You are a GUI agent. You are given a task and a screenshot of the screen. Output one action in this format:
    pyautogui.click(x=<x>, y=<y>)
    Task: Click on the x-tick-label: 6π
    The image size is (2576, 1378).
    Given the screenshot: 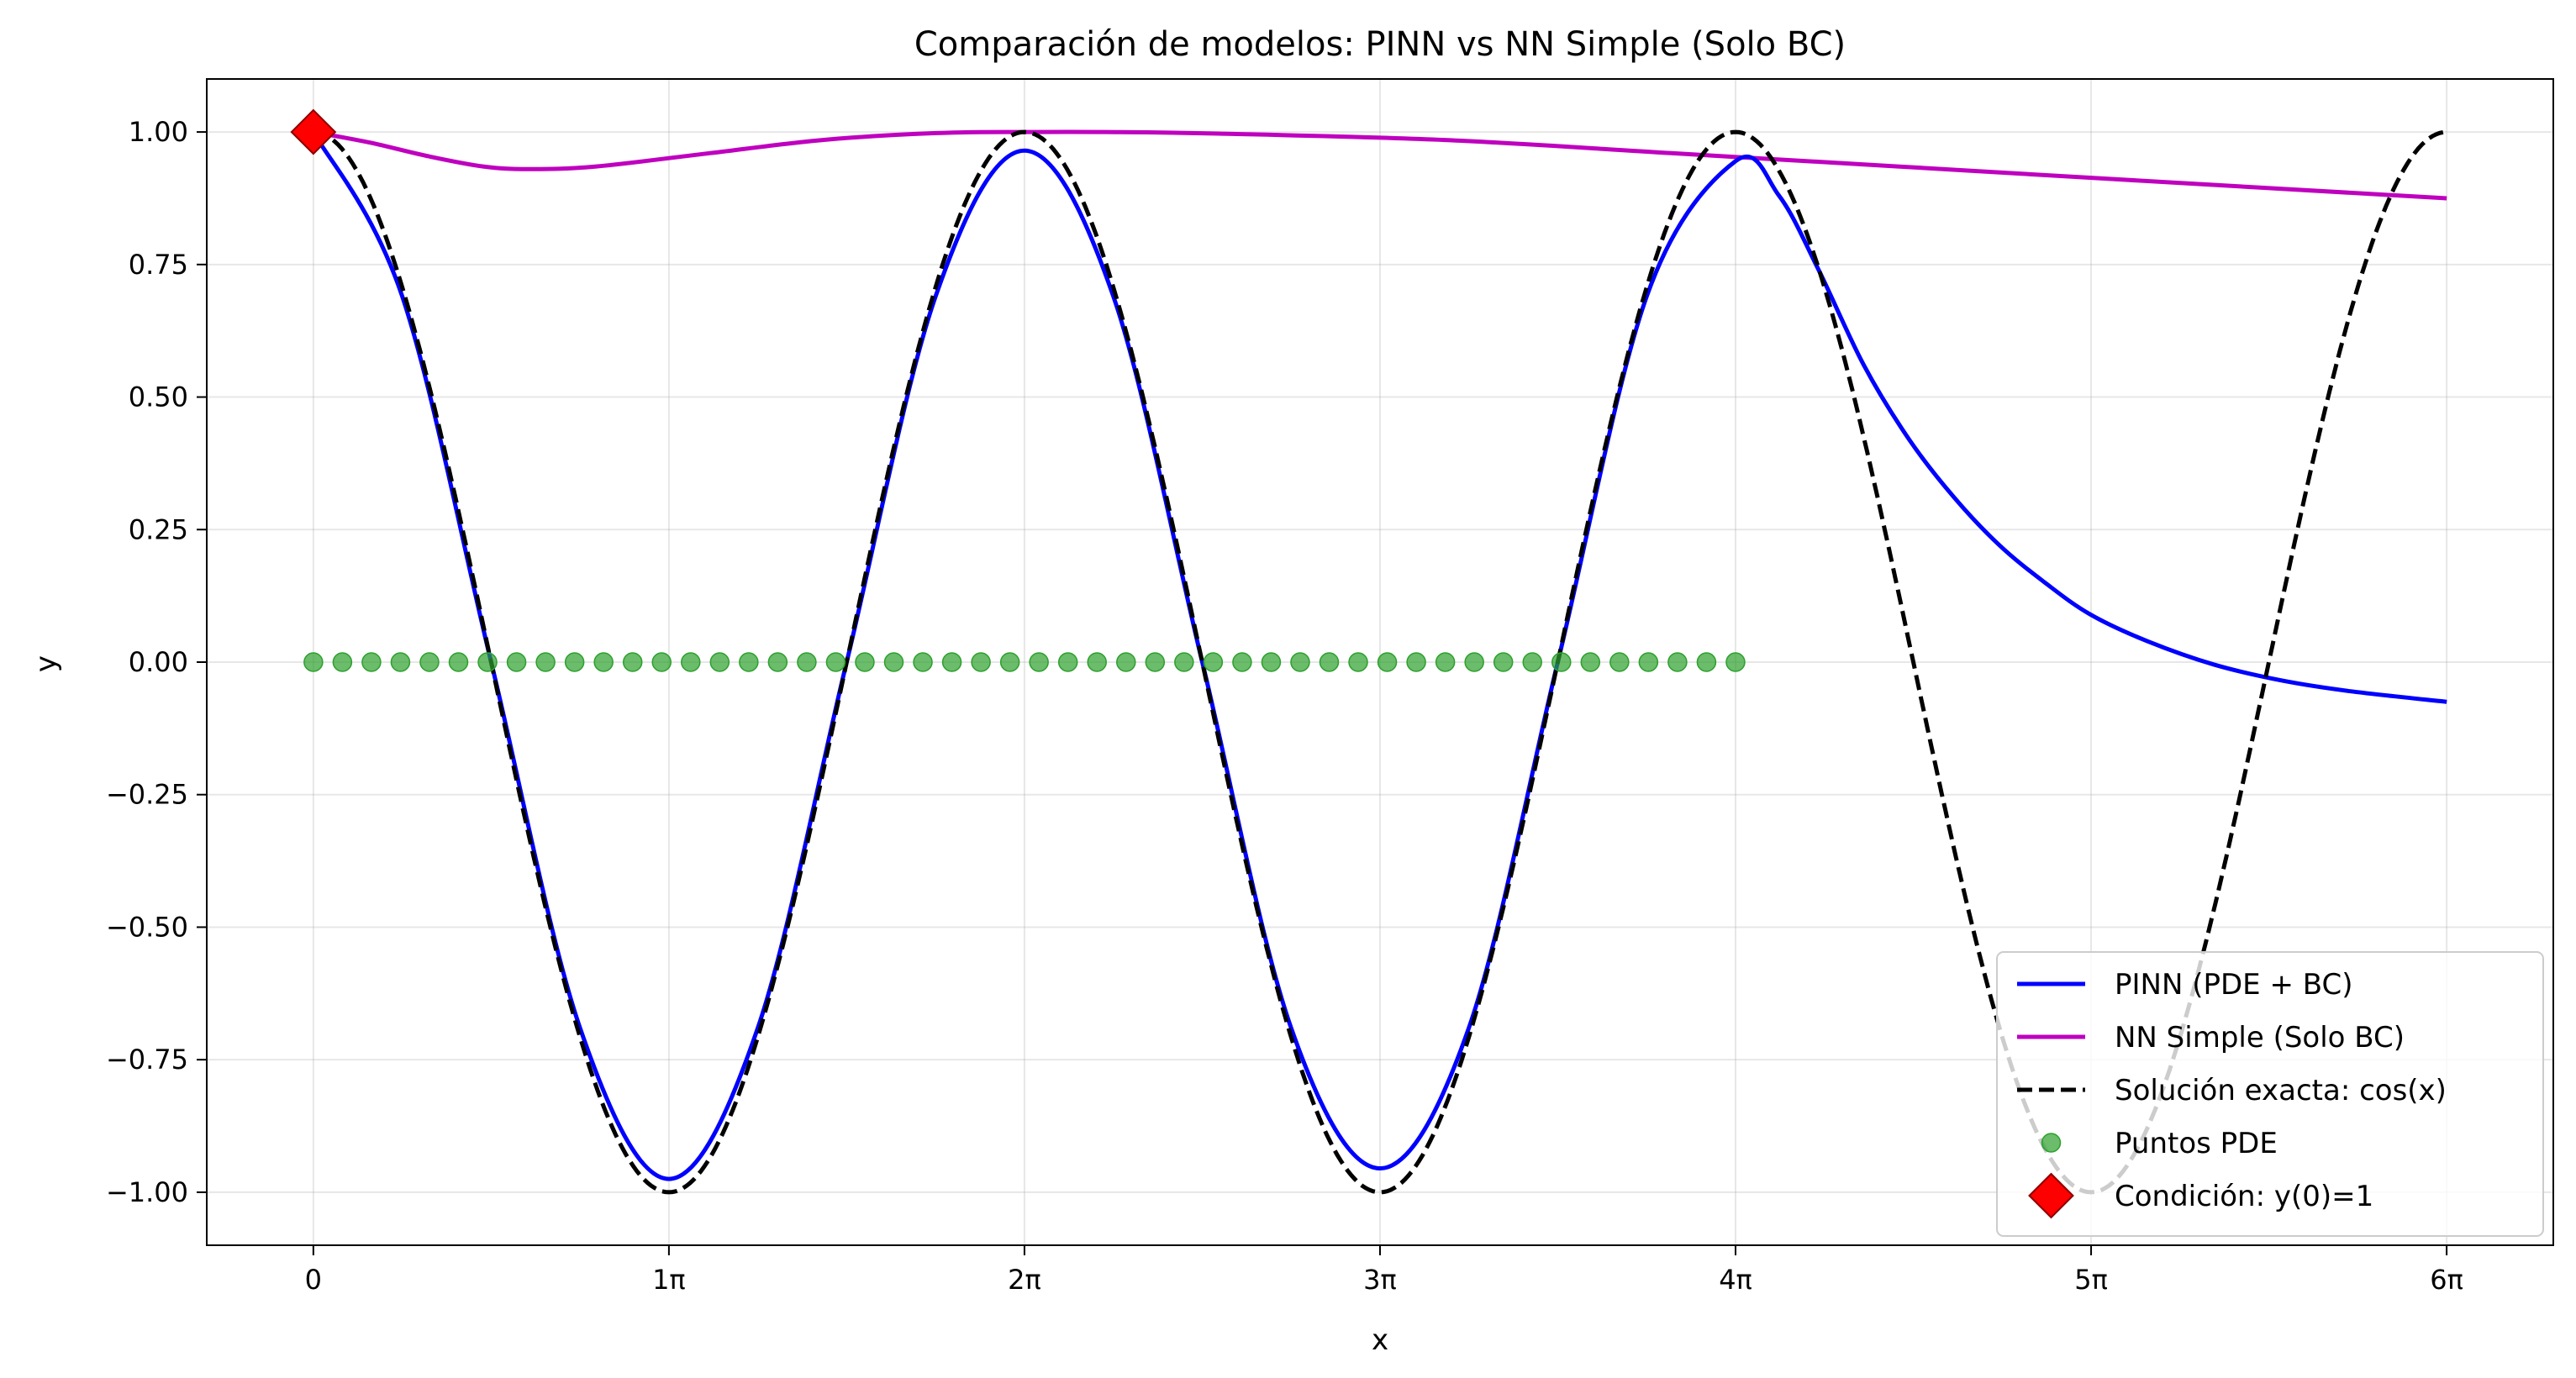 What is the action you would take?
    pyautogui.click(x=2446, y=1280)
    